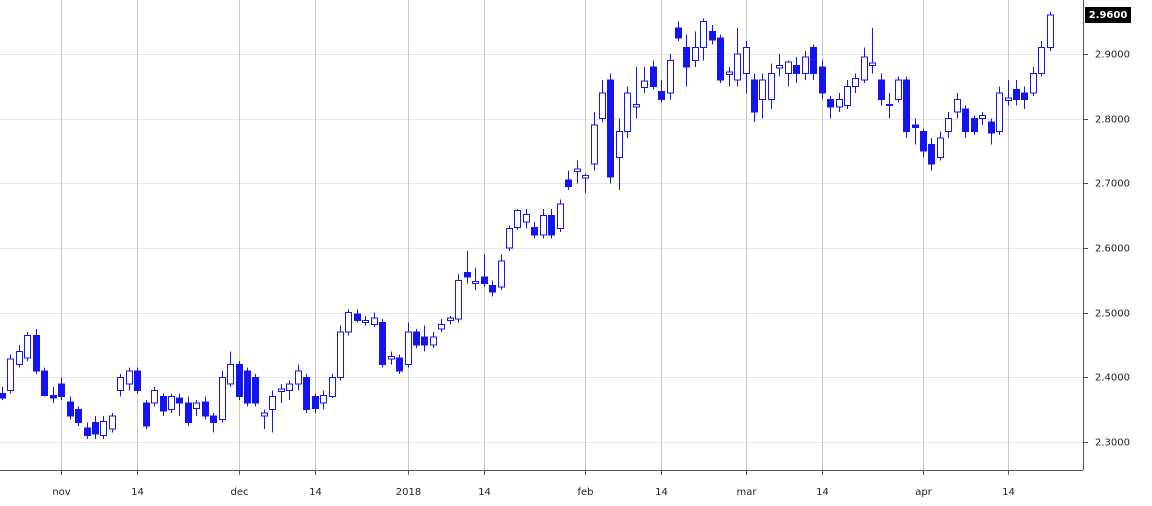 Image resolution: width=1152 pixels, height=506 pixels. What do you see at coordinates (1112, 249) in the screenshot?
I see `y-tick-label: 2.6000` at bounding box center [1112, 249].